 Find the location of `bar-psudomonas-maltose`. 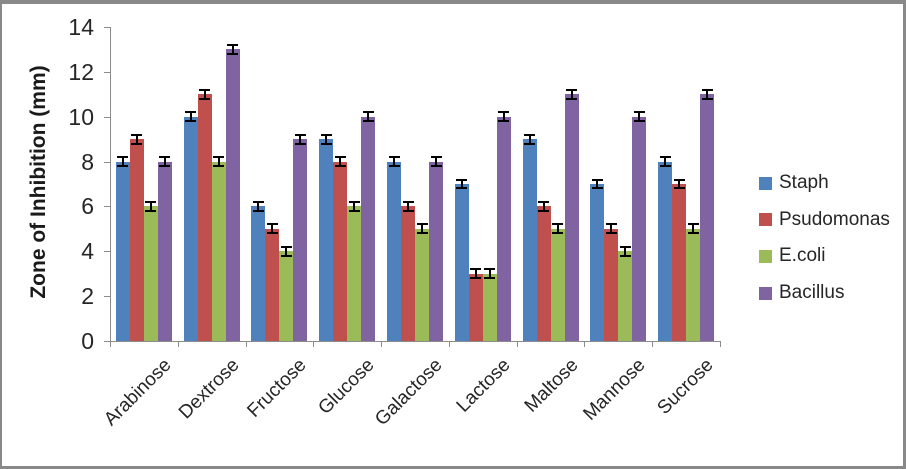

bar-psudomonas-maltose is located at coordinates (543, 273).